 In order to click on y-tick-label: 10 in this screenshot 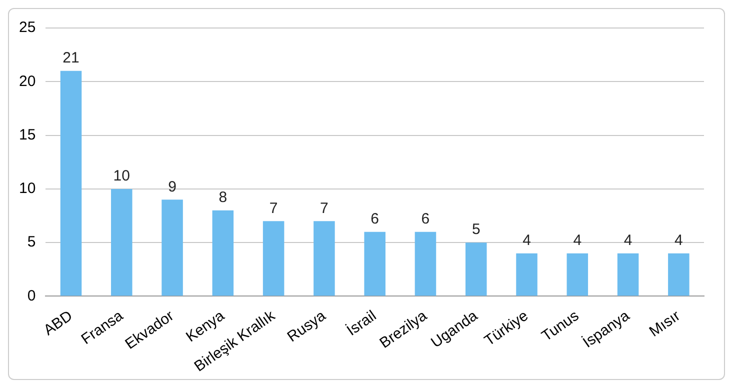, I will do `click(27, 189)`.